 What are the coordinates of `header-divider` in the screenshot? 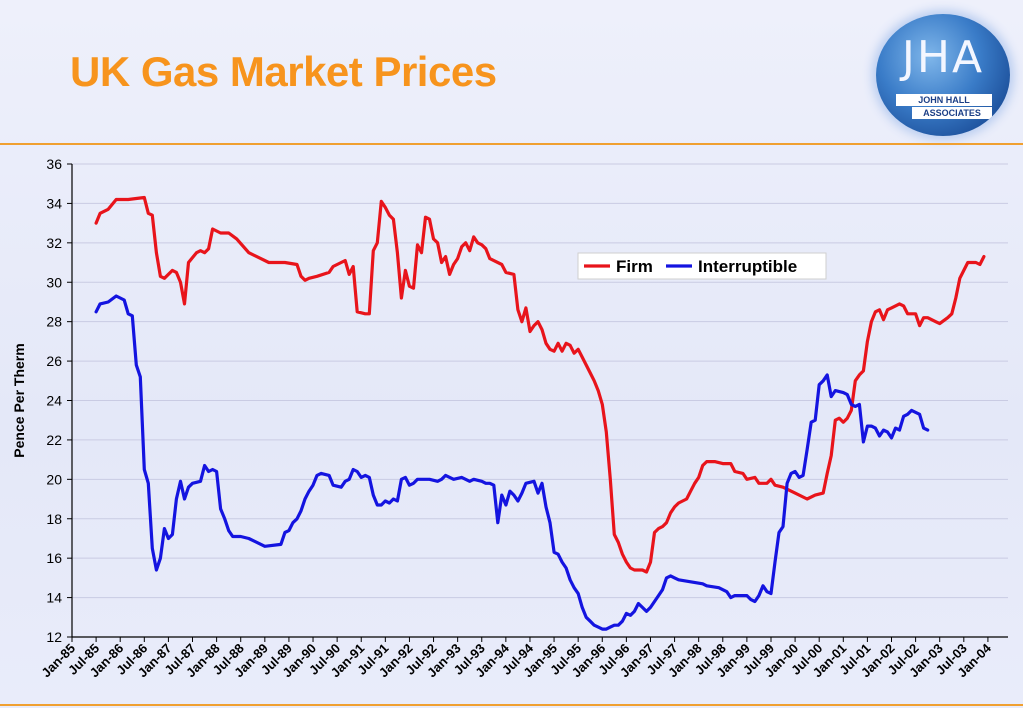 It's located at (511, 144).